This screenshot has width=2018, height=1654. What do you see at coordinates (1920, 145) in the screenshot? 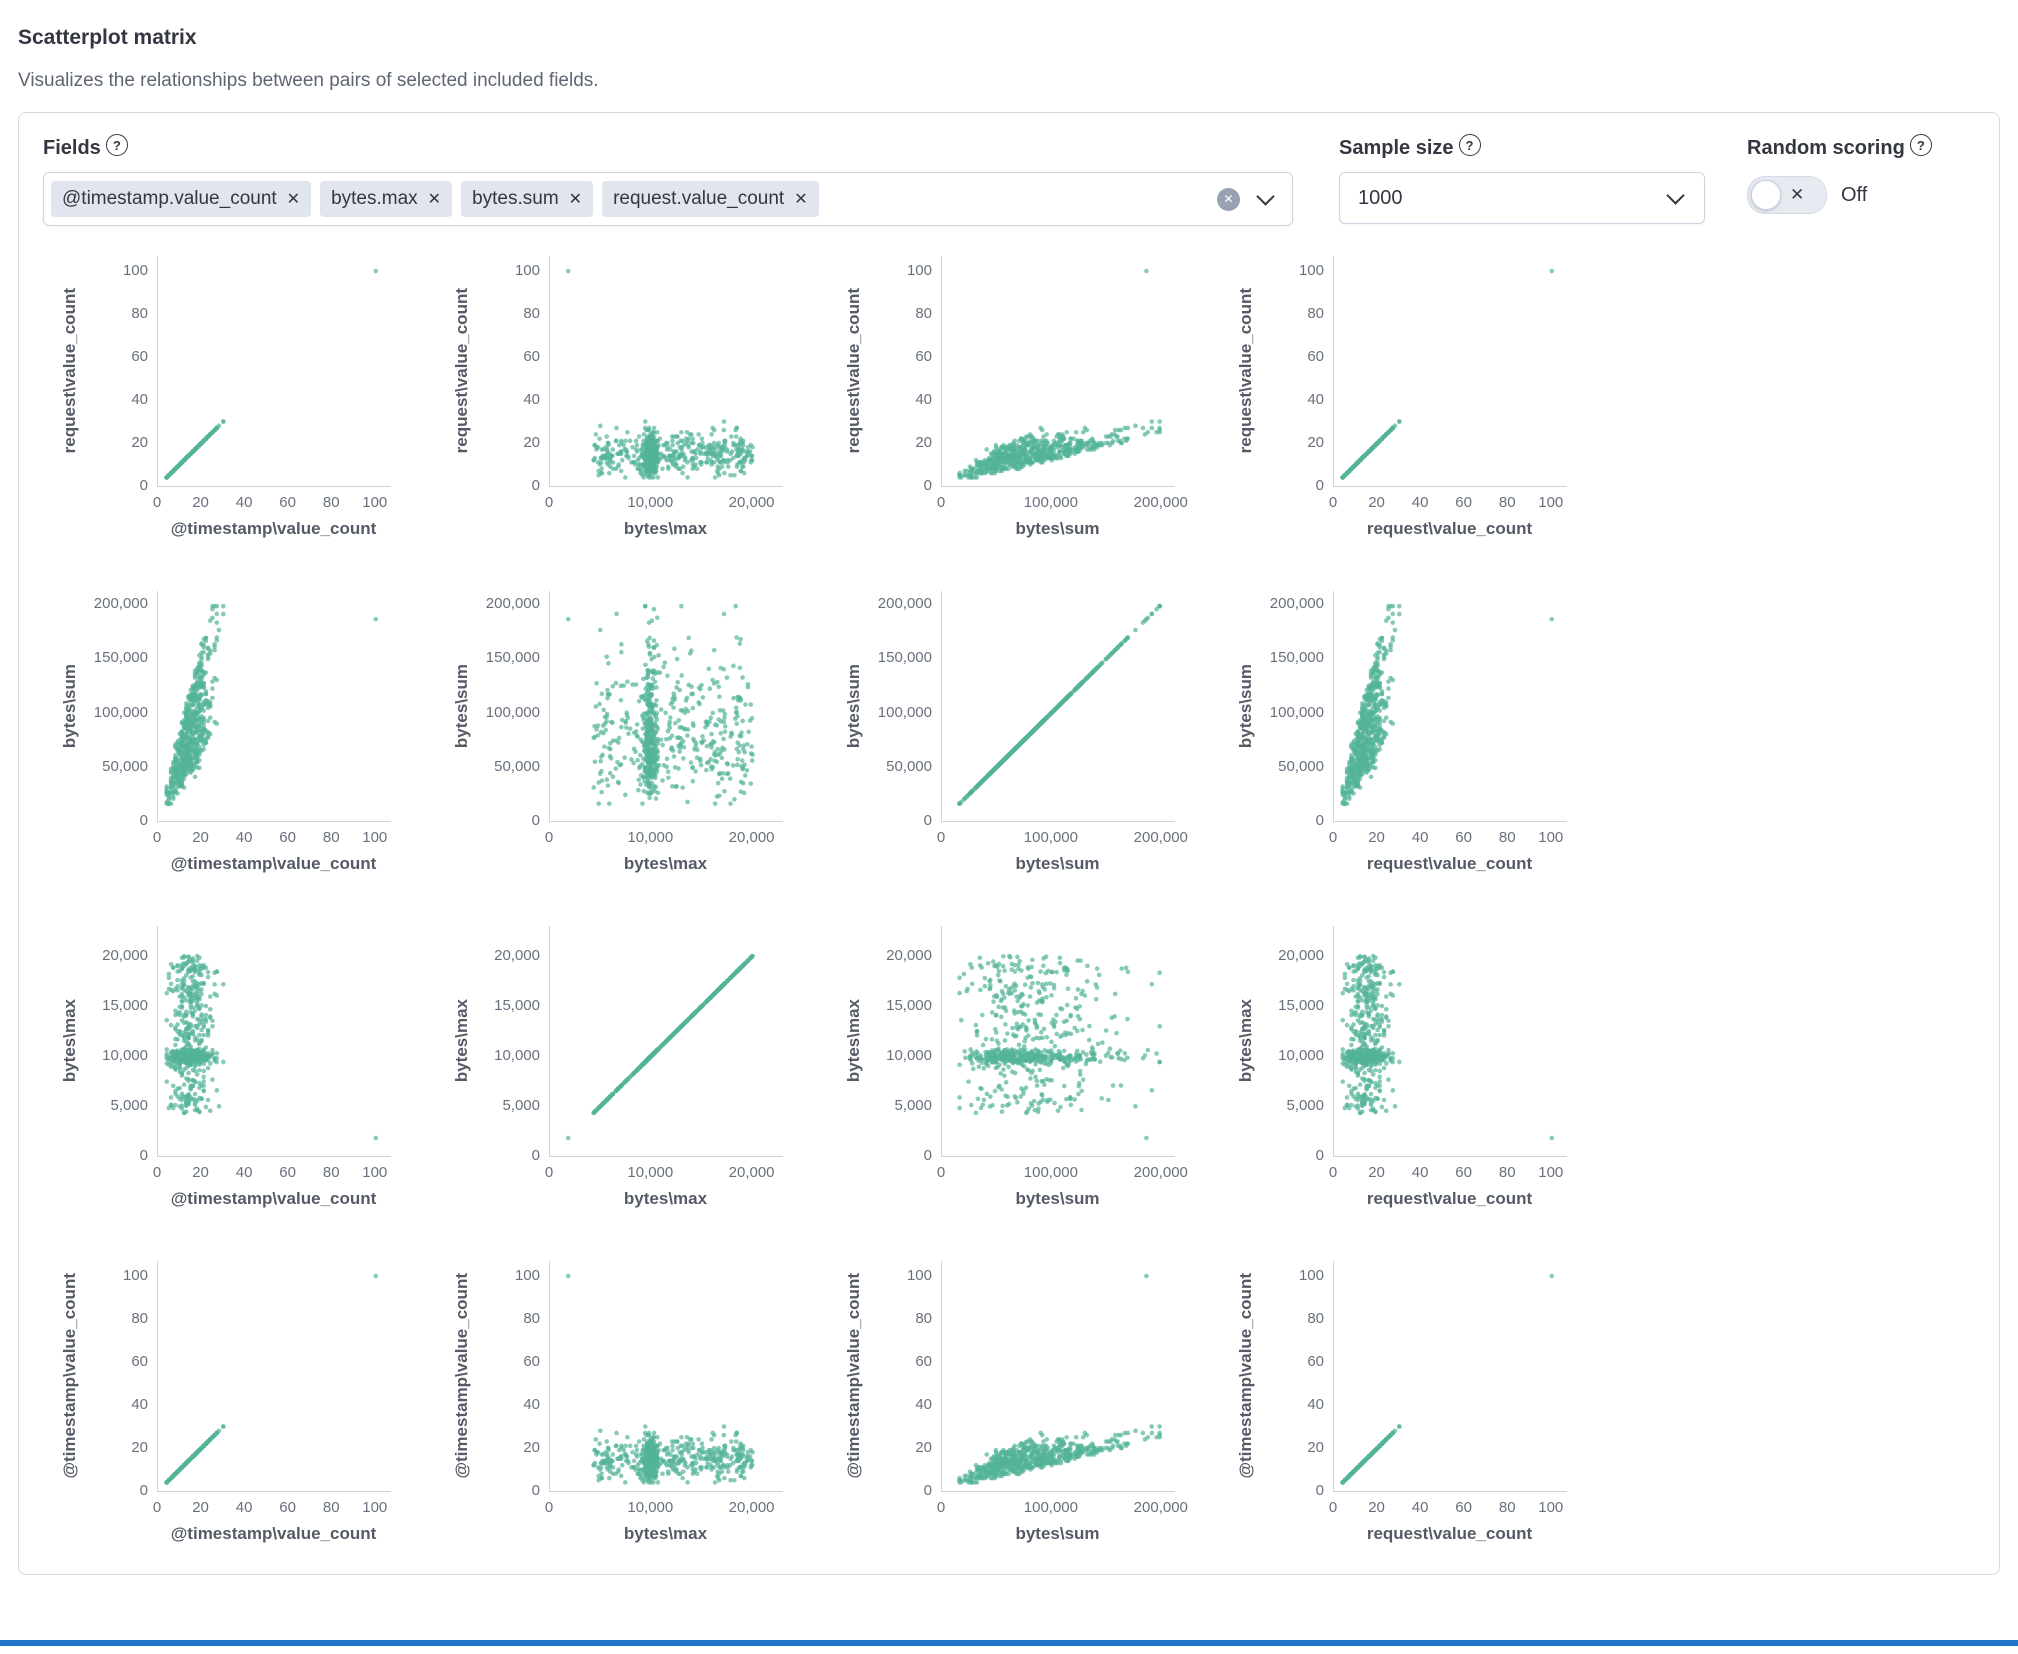
I see `random-scoring-help-icon: ?` at bounding box center [1920, 145].